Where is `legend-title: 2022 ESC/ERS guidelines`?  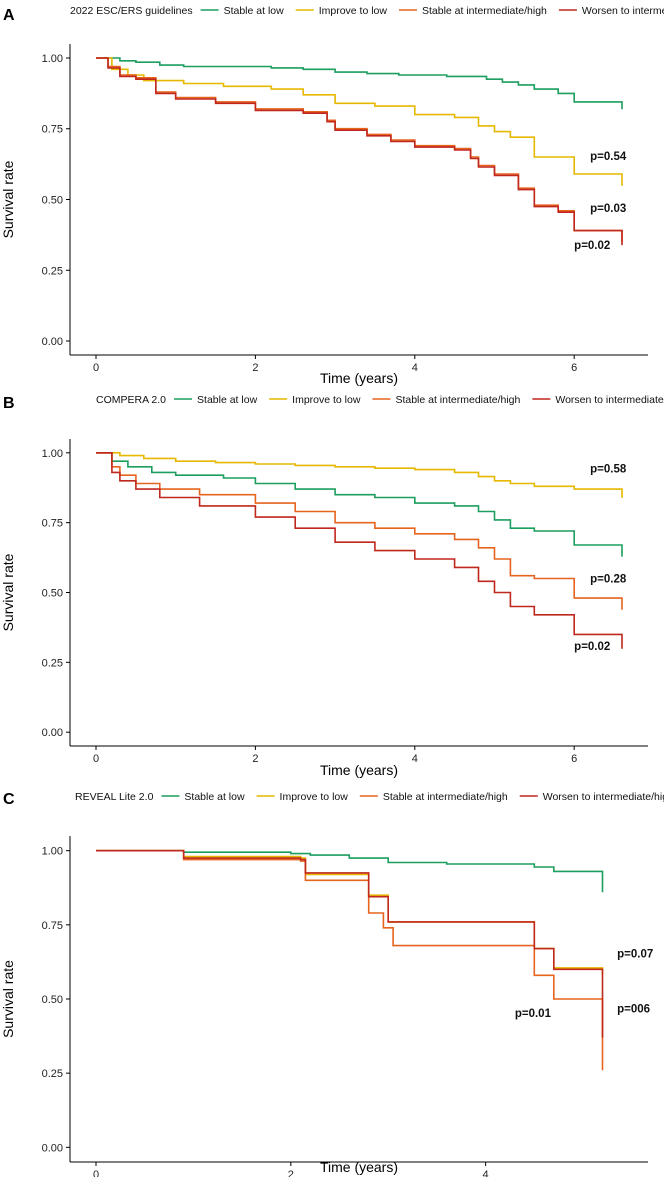
legend-title: 2022 ESC/ERS guidelines is located at coordinates (131, 11).